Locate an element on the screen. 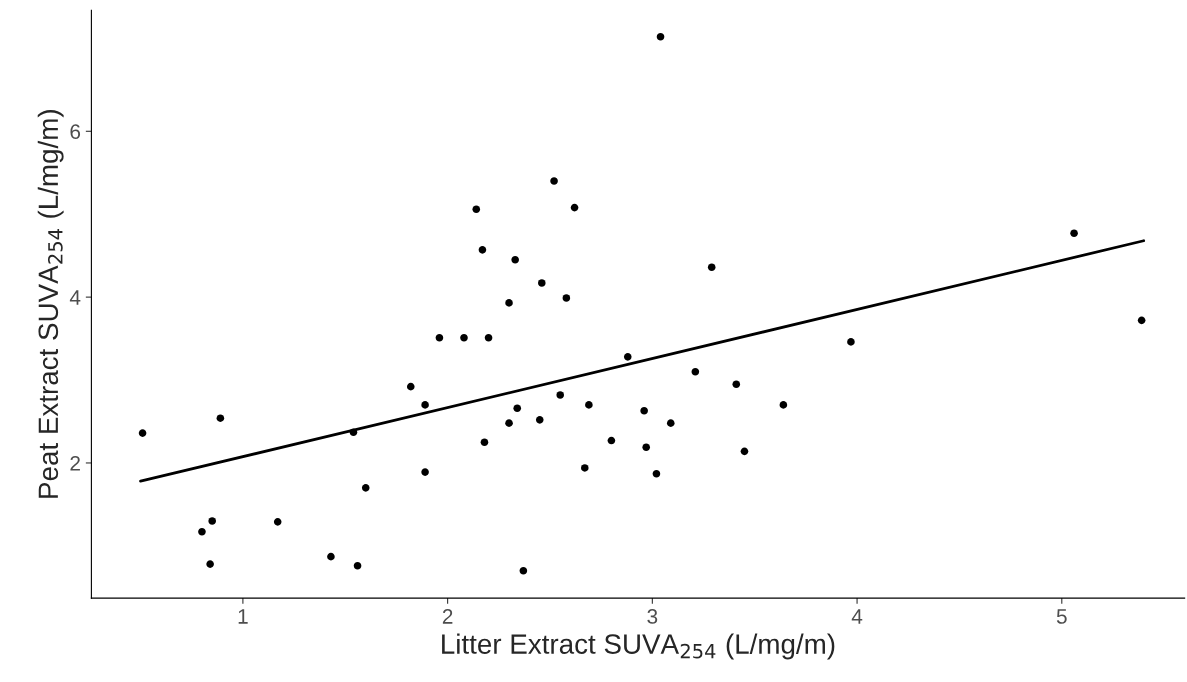 This screenshot has height=682, width=1187. x-tick-label: 3 is located at coordinates (652, 616).